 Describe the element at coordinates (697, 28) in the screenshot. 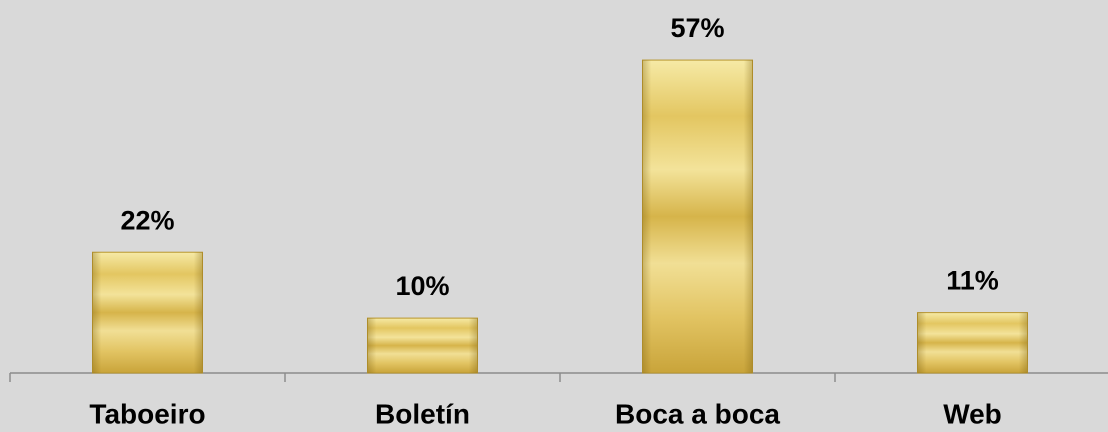

I see `data-label: 57%` at that location.